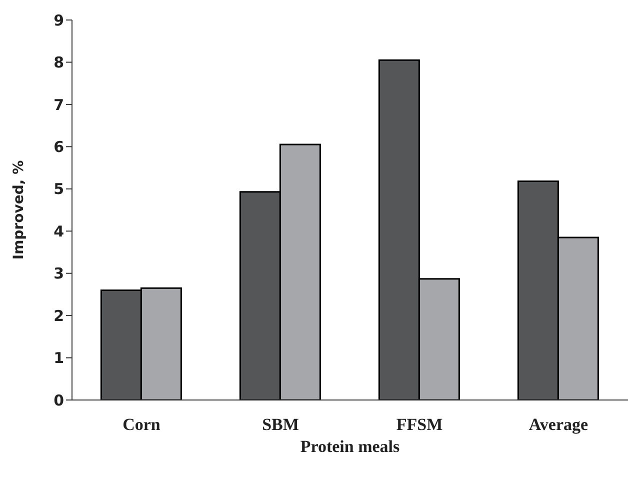  I want to click on y-tick-label: 3, so click(59, 273).